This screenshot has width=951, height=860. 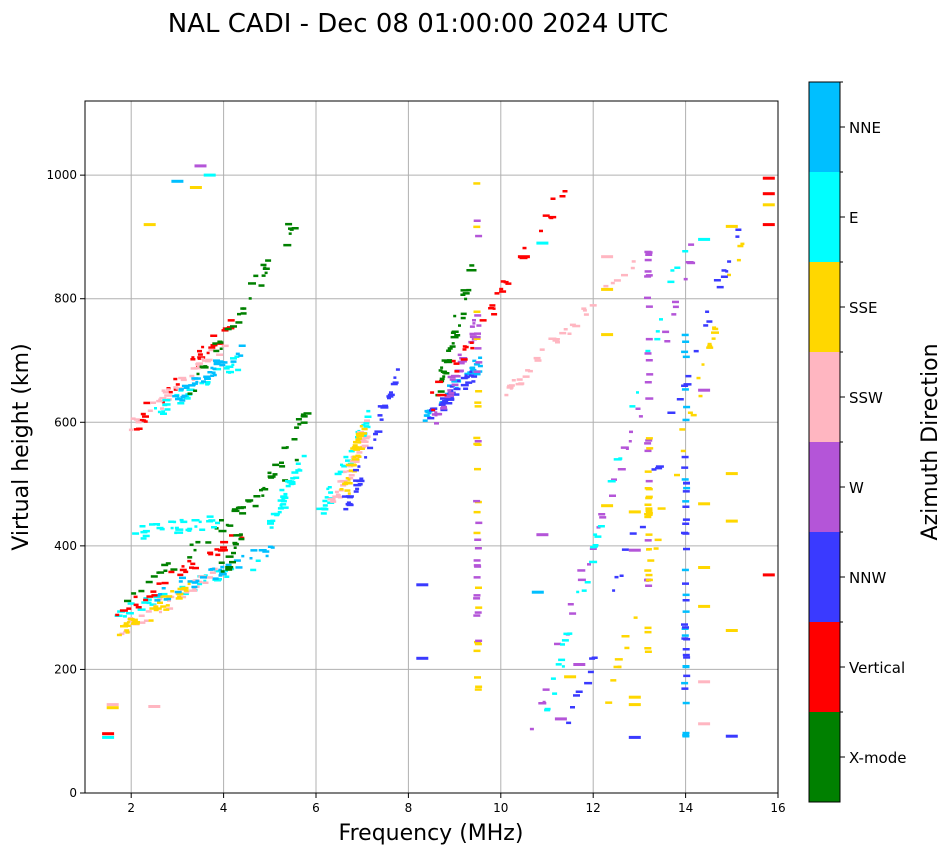 What do you see at coordinates (685, 808) in the screenshot?
I see `x-tick-label: 14` at bounding box center [685, 808].